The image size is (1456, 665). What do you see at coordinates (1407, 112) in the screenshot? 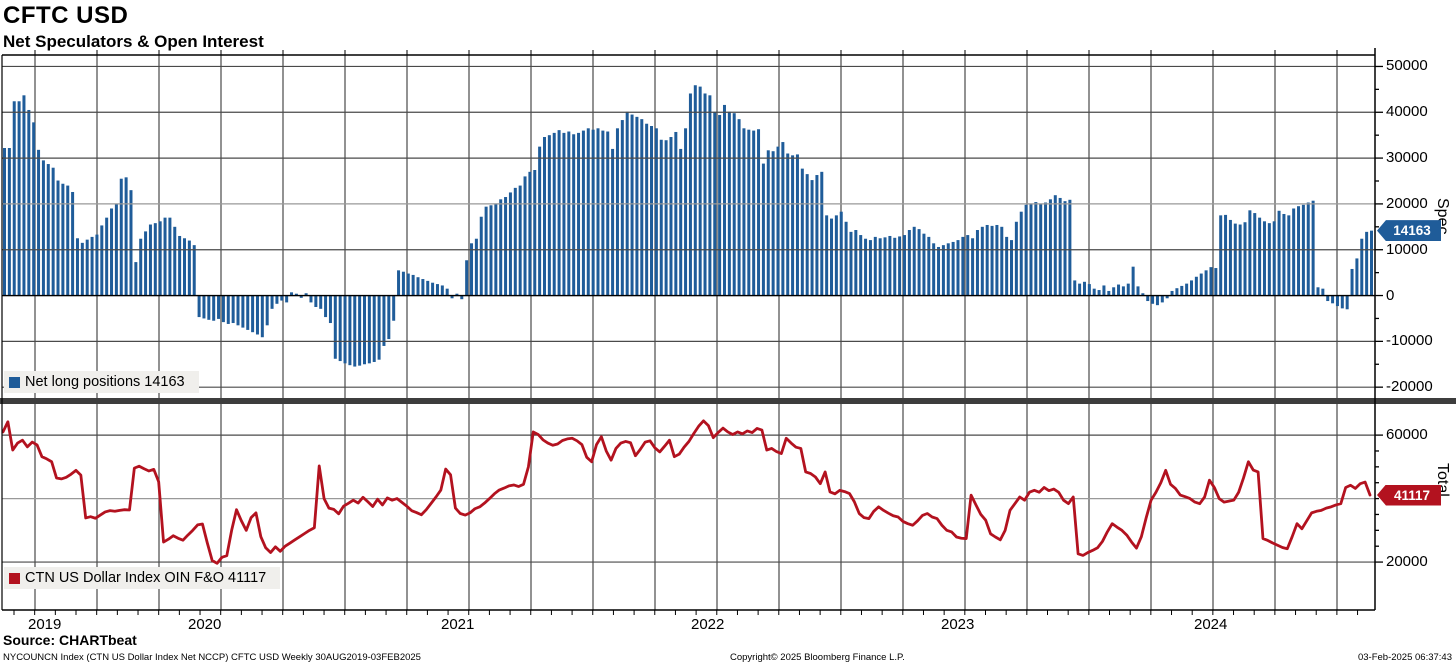
I see `spec-y-tick-label: 40000` at bounding box center [1407, 112].